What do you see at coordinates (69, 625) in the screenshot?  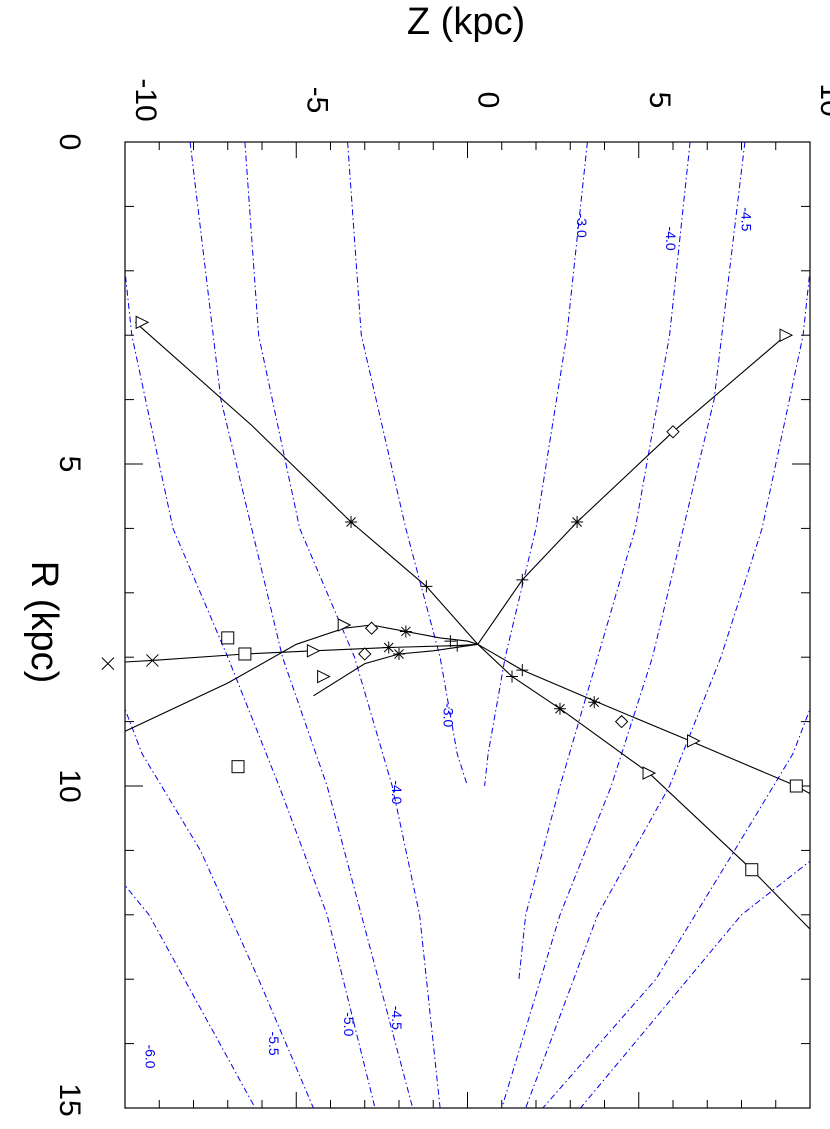 I see `r-tick-labels: 0 5 10 15` at bounding box center [69, 625].